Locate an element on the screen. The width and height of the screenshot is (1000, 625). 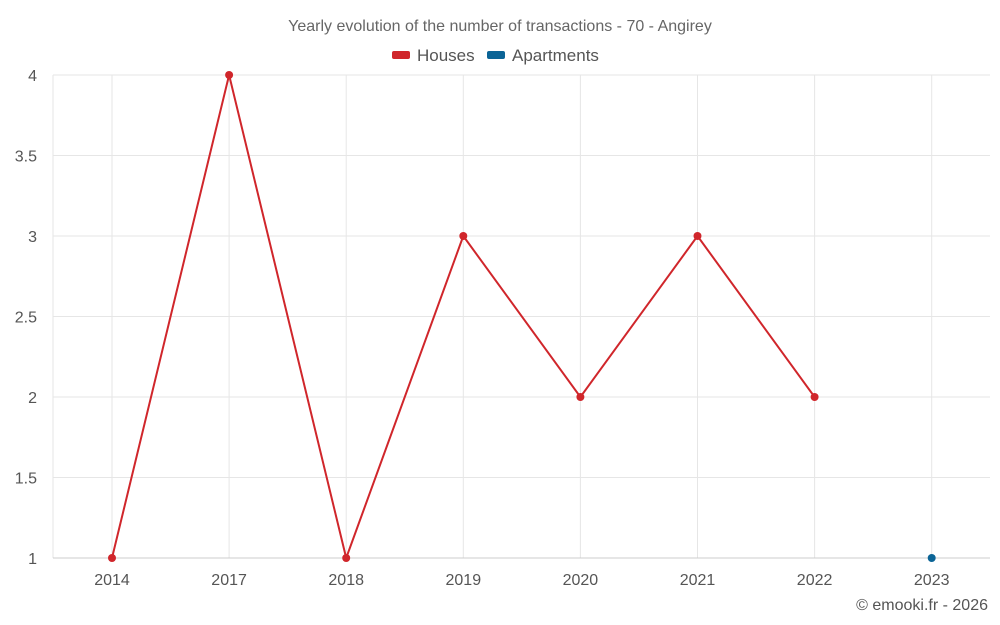
x-tick-label: 2018 is located at coordinates (346, 580).